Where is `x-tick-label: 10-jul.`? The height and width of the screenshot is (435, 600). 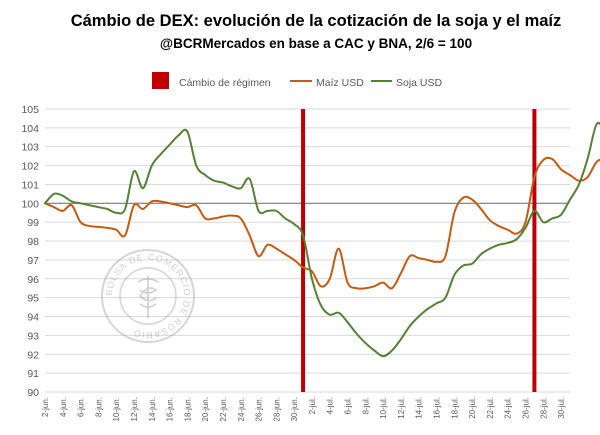
x-tick-label: 10-jul. is located at coordinates (383, 408).